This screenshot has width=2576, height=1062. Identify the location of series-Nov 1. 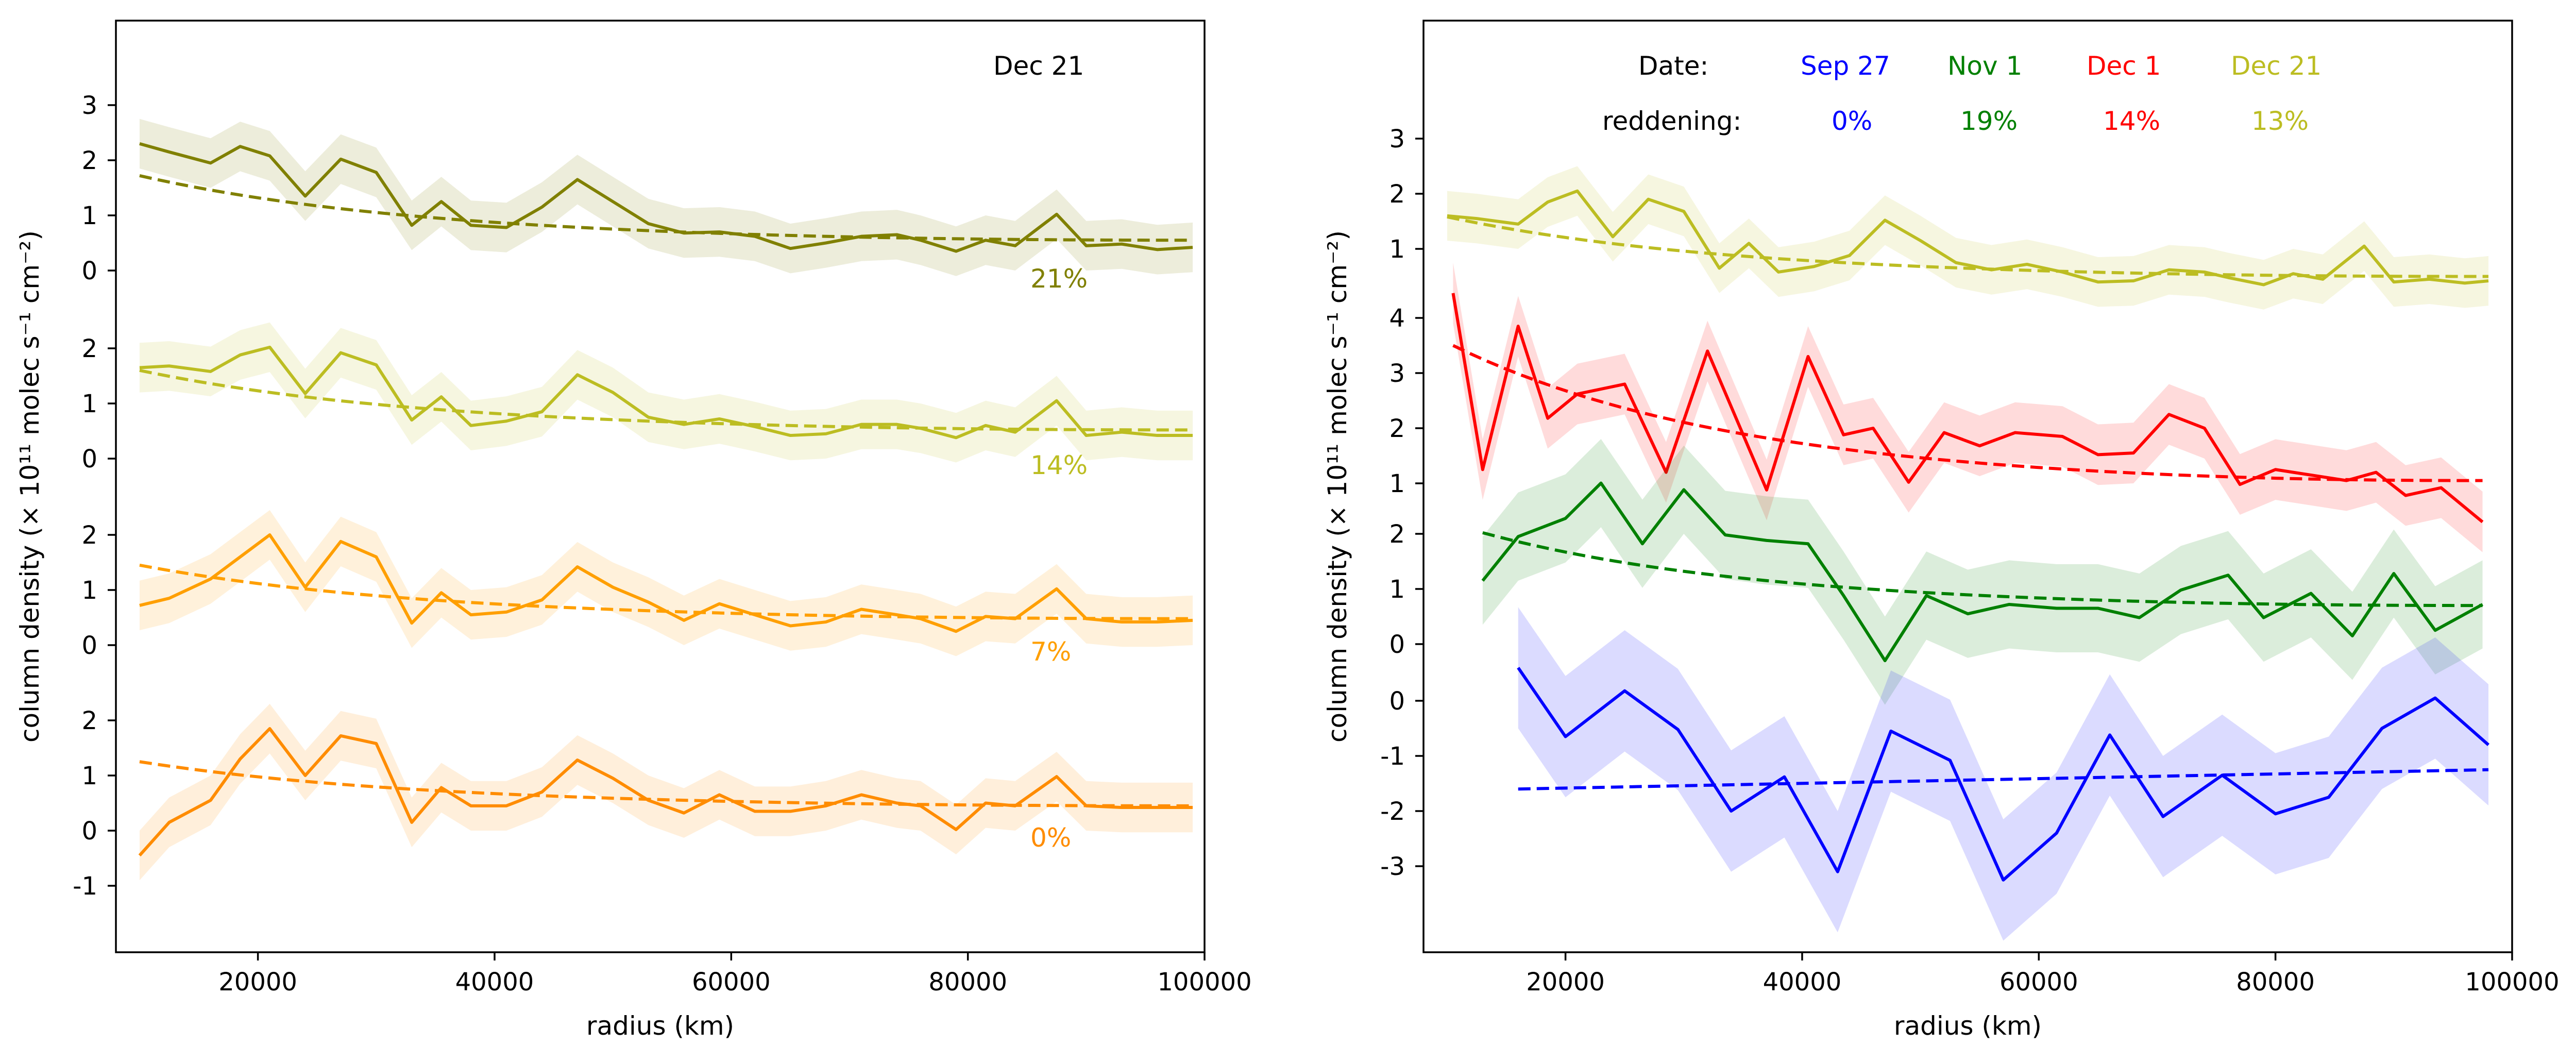
(1982, 572).